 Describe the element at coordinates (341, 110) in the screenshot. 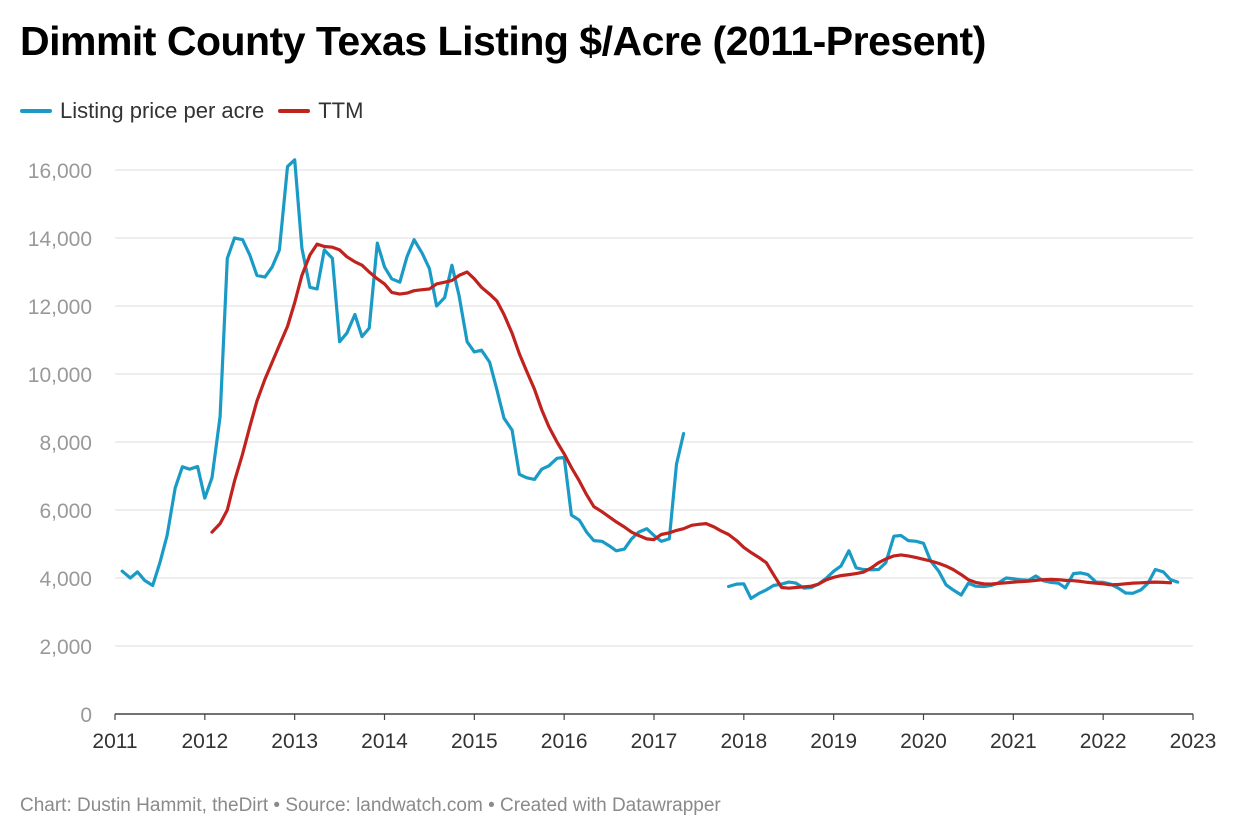

I see `legend-label-ttm: TTM` at that location.